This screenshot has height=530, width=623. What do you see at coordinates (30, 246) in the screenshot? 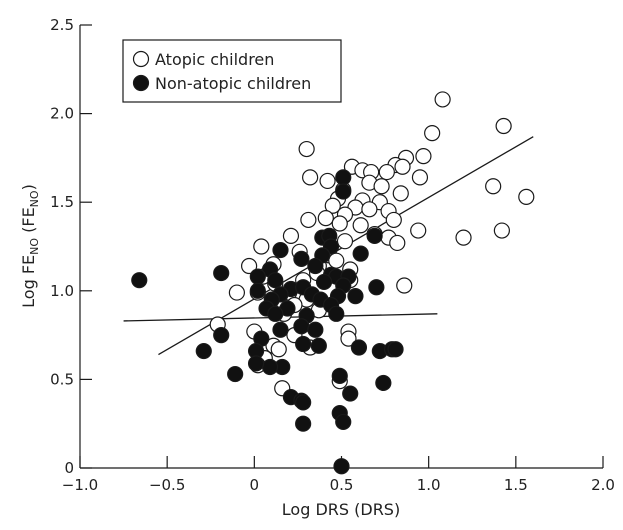
I see `y-axis-title: Log FENO (FENO)` at bounding box center [30, 246].